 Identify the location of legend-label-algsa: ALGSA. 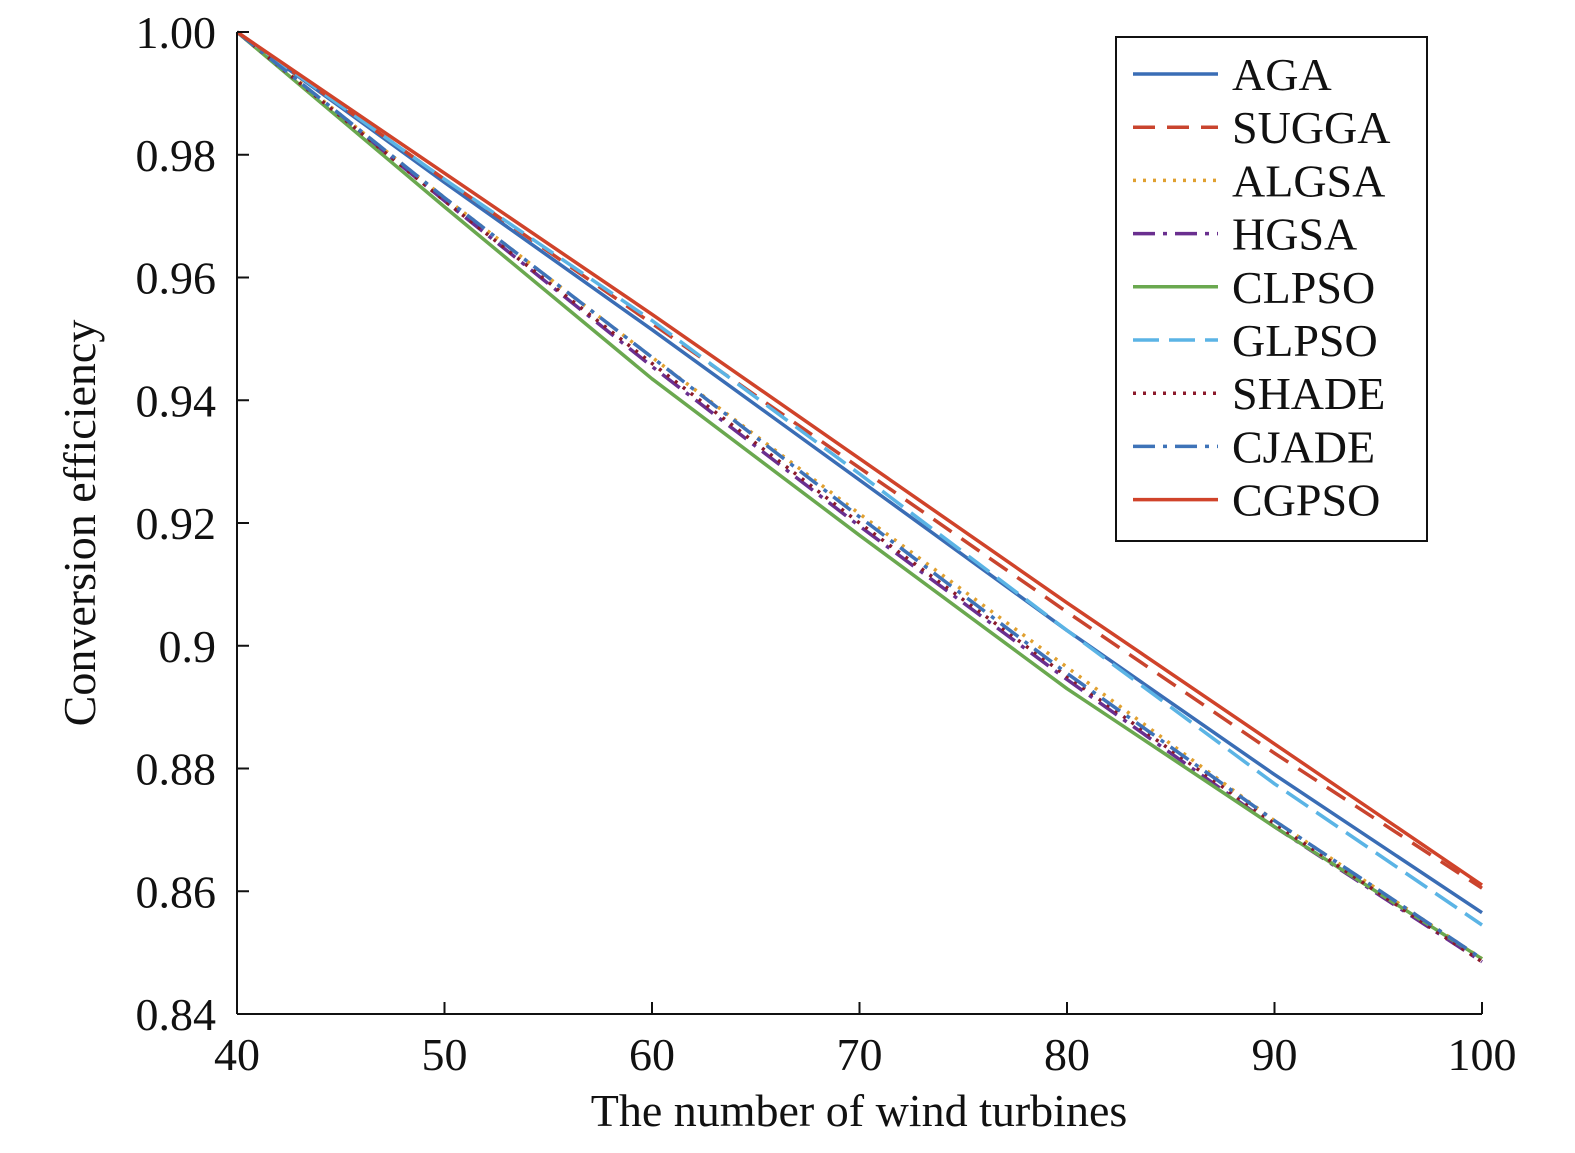
(1308, 180).